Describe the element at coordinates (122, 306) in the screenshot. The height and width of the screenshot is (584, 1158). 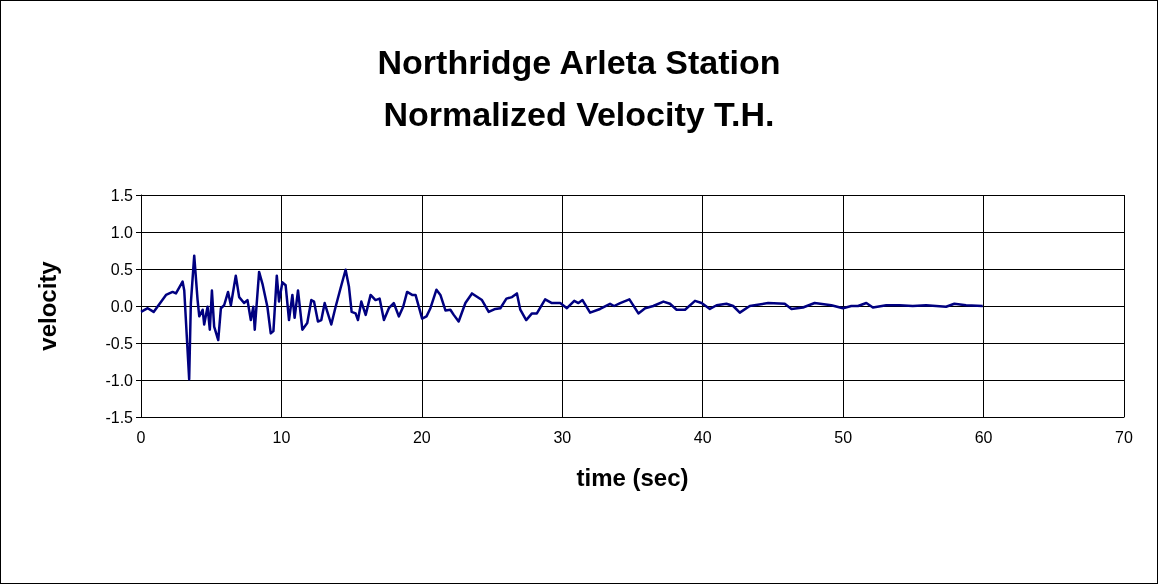
I see `y-tick-label: 0.0` at that location.